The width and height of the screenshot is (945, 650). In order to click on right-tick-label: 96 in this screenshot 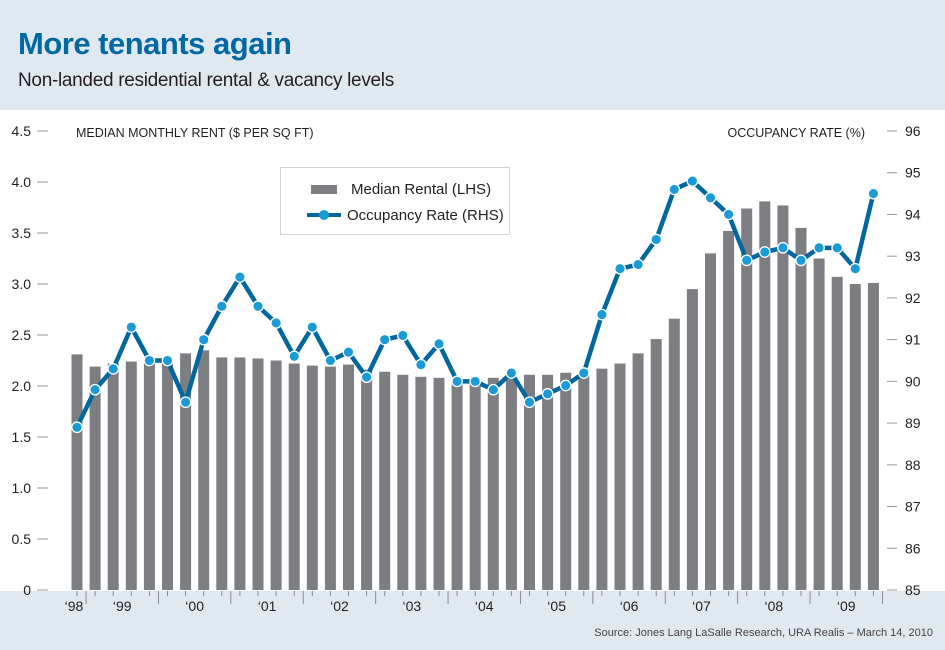, I will do `click(913, 131)`.